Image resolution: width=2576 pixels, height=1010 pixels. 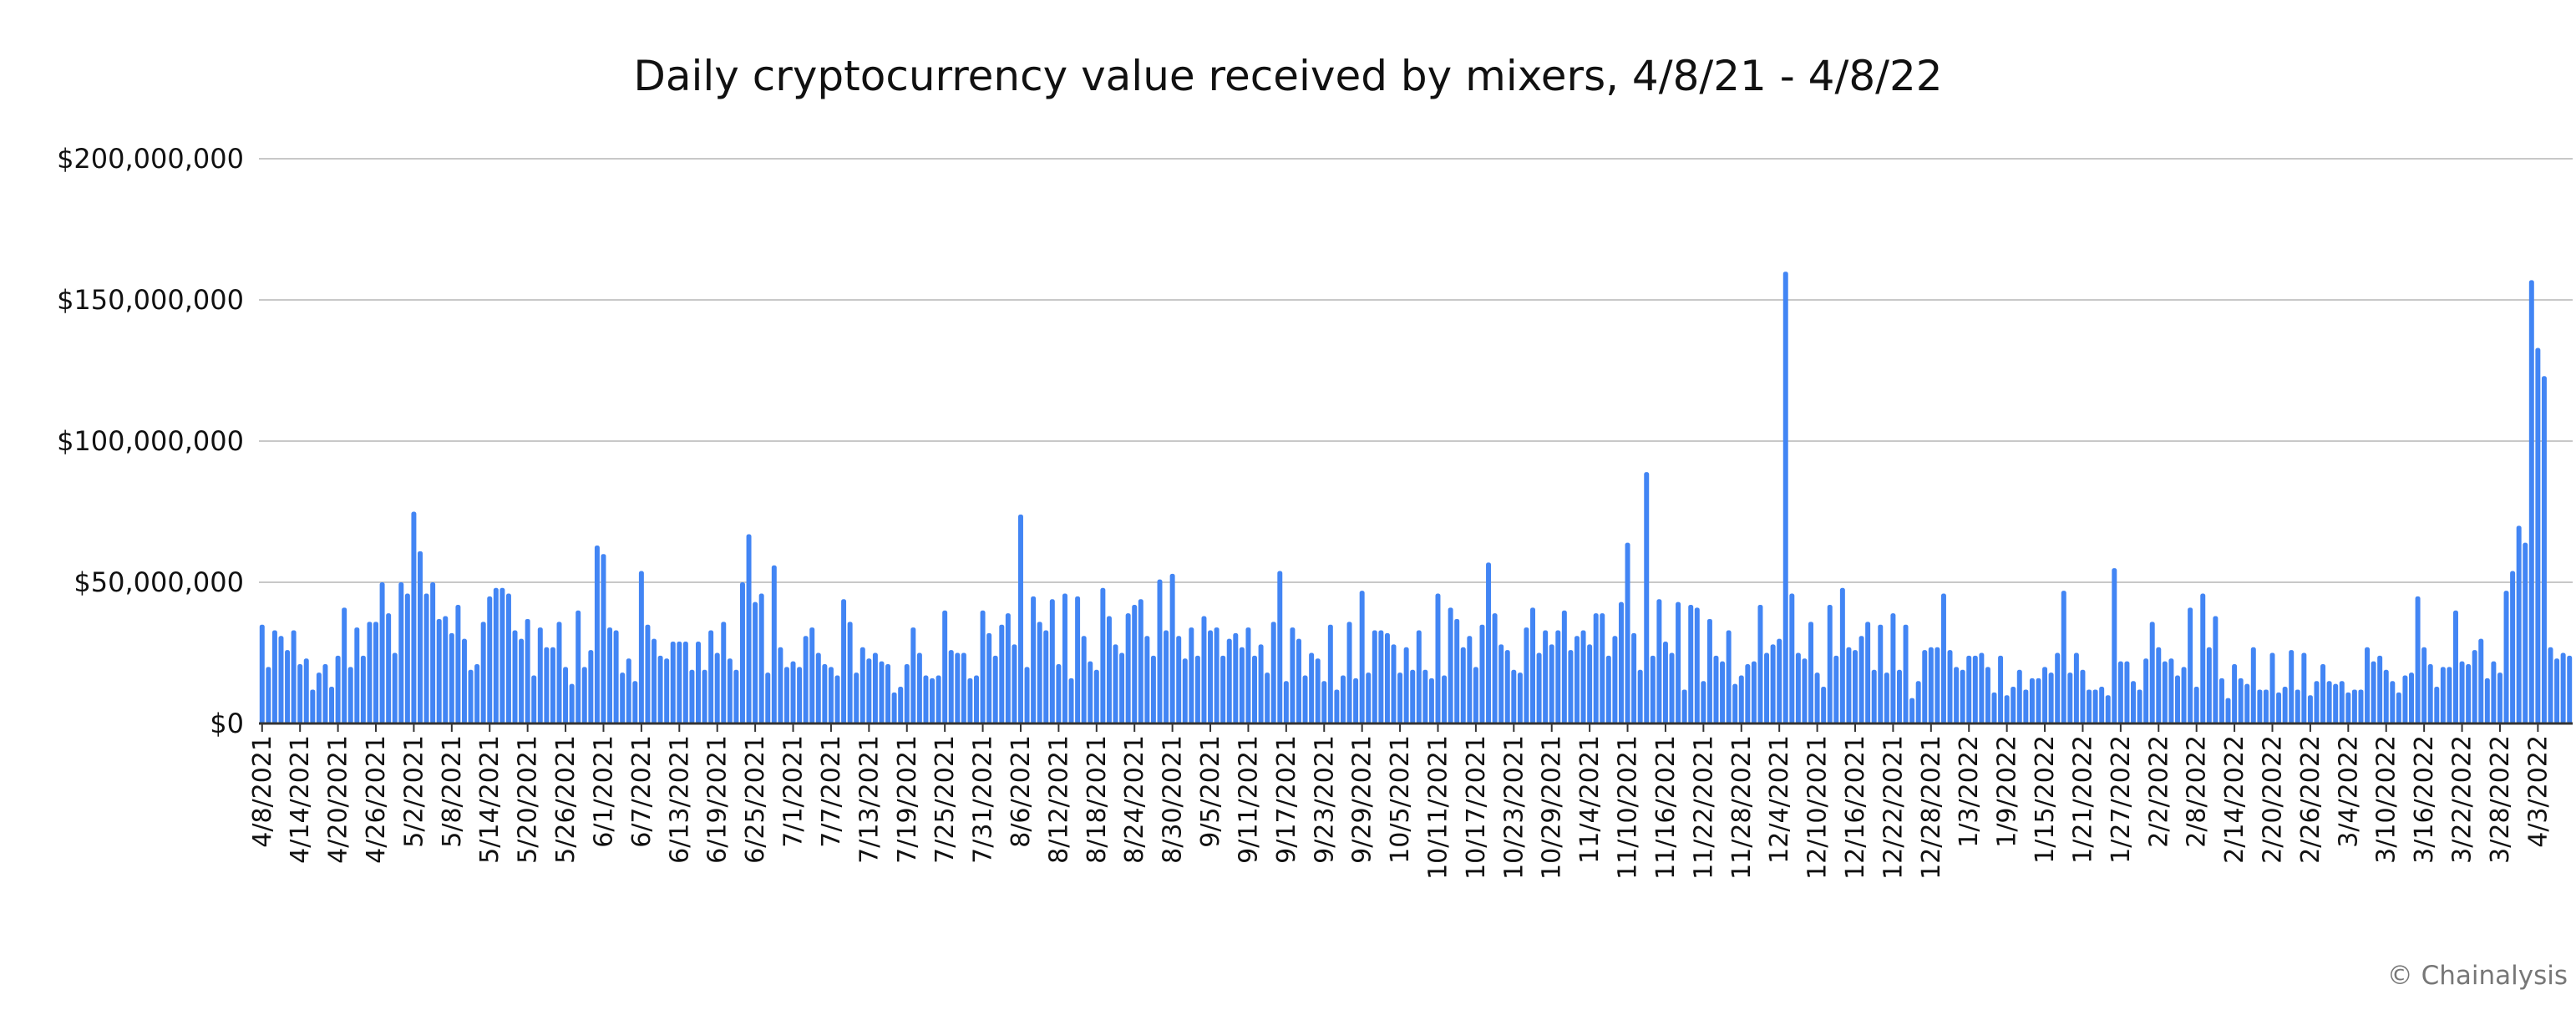 I want to click on x-tick-label: 4/14/2021, so click(x=300, y=799).